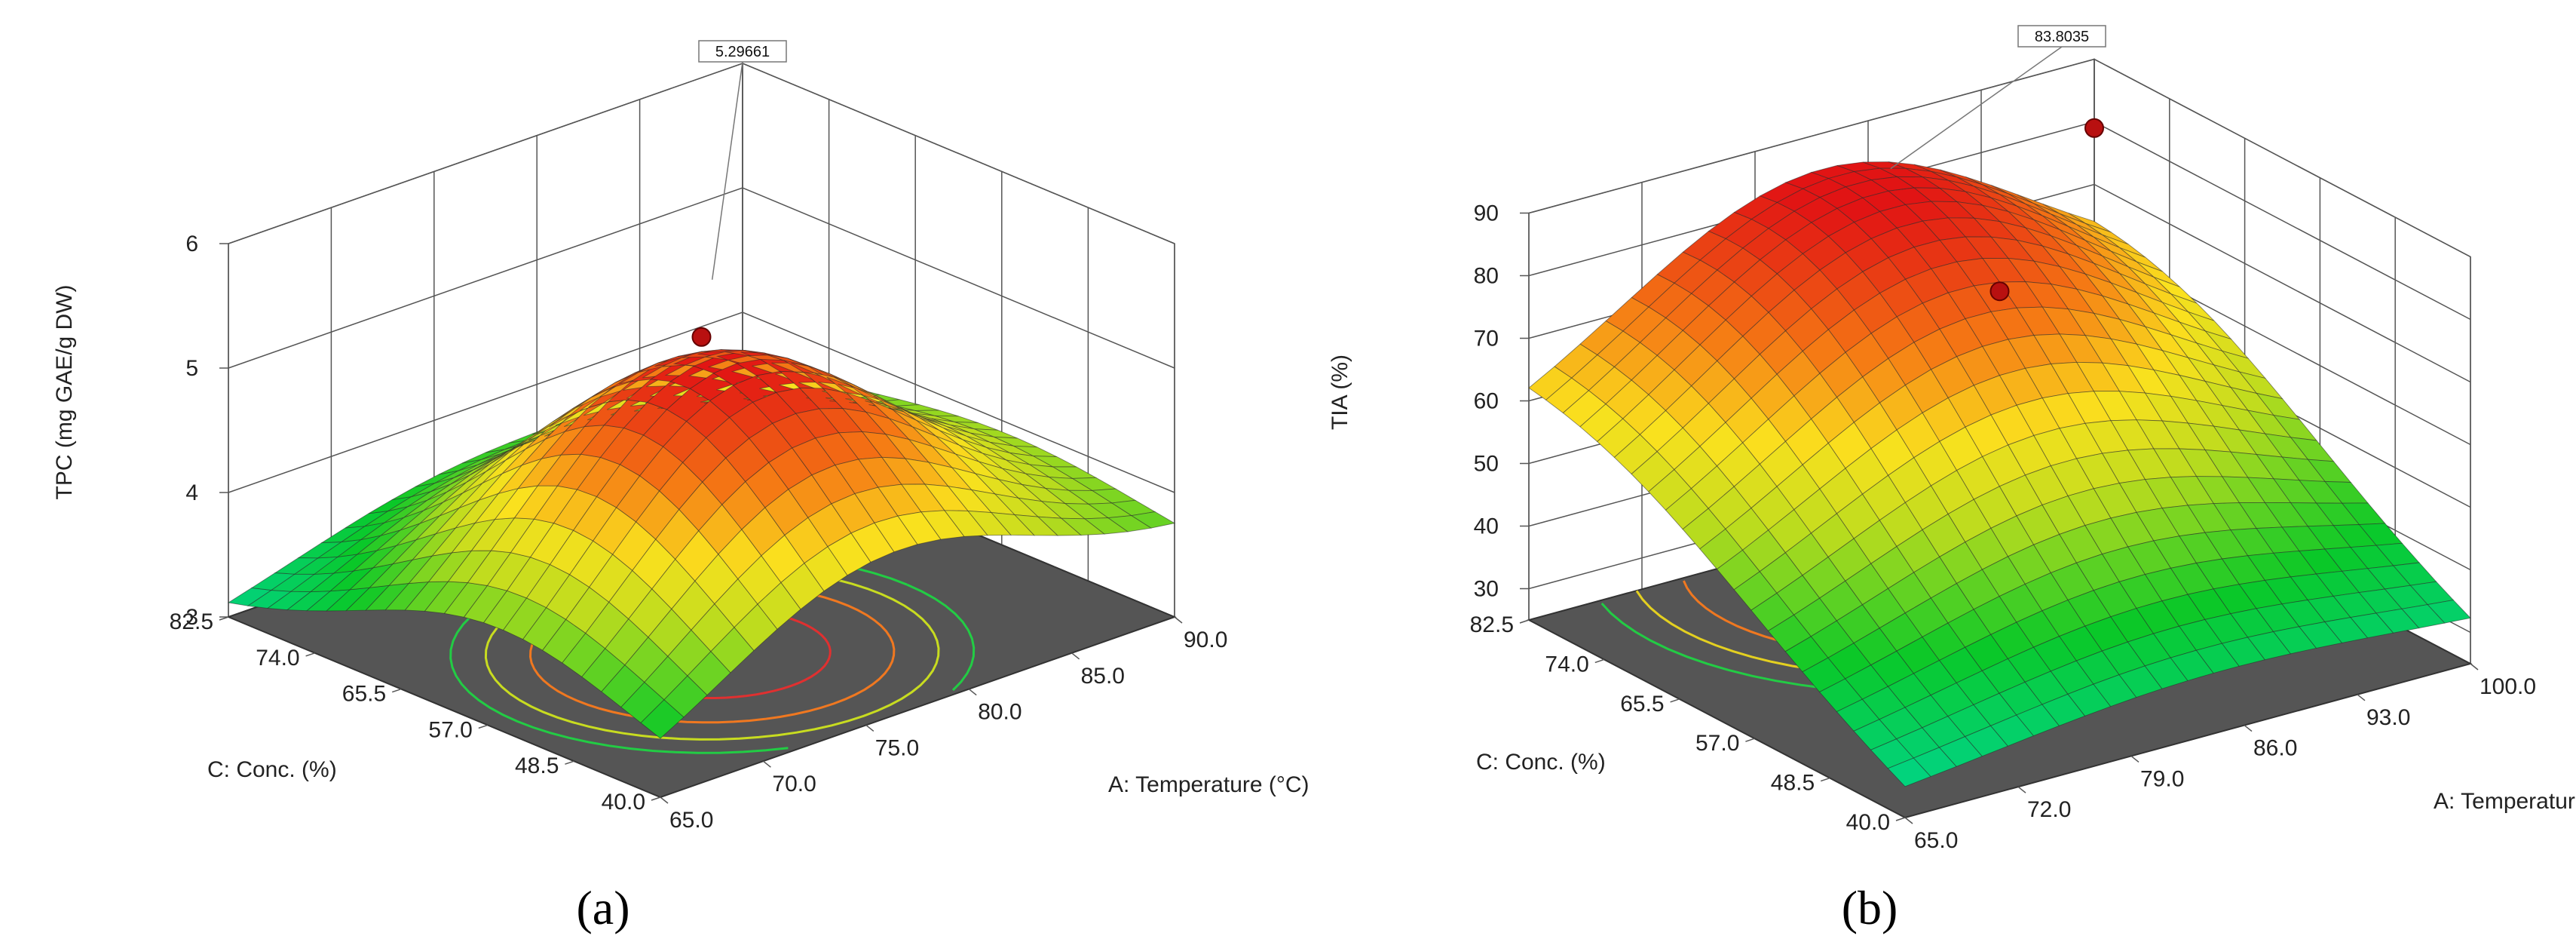  Describe the element at coordinates (941, 637) in the screenshot. I see `contour-line` at that location.